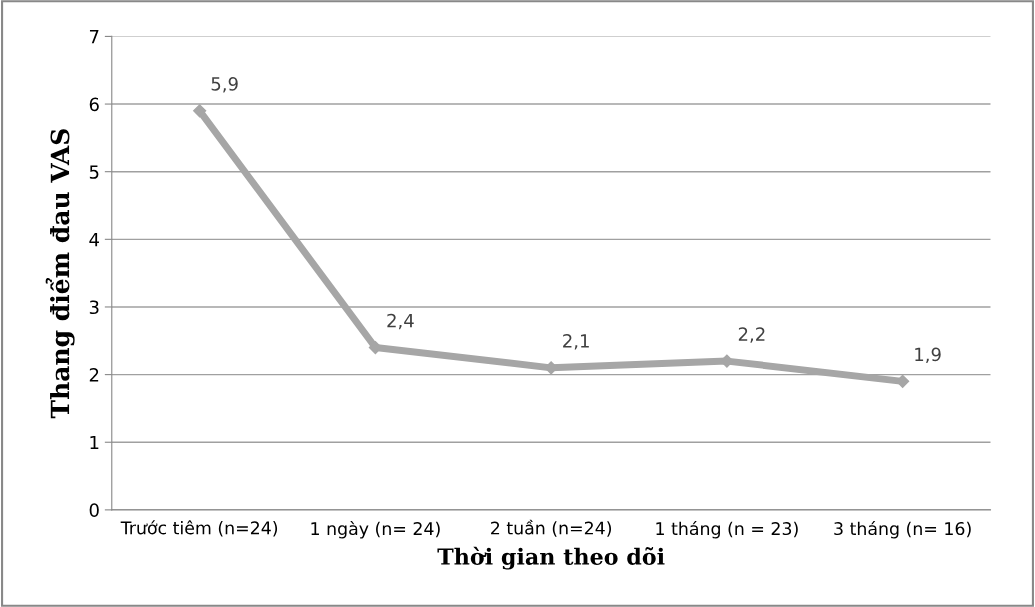  I want to click on data-label: 1,9, so click(928, 355).